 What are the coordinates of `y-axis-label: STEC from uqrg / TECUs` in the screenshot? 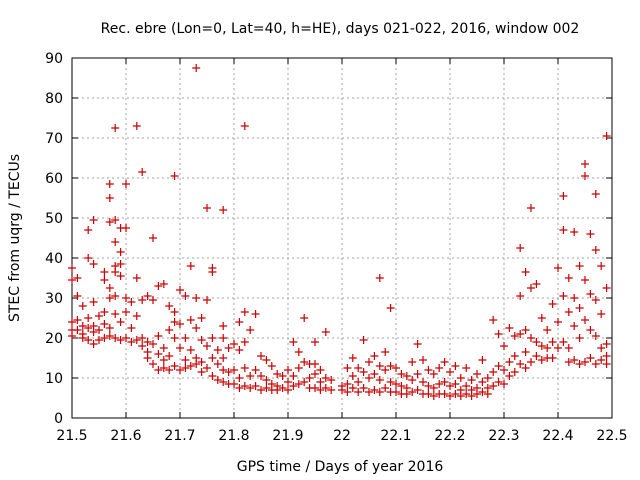 It's located at (15, 238).